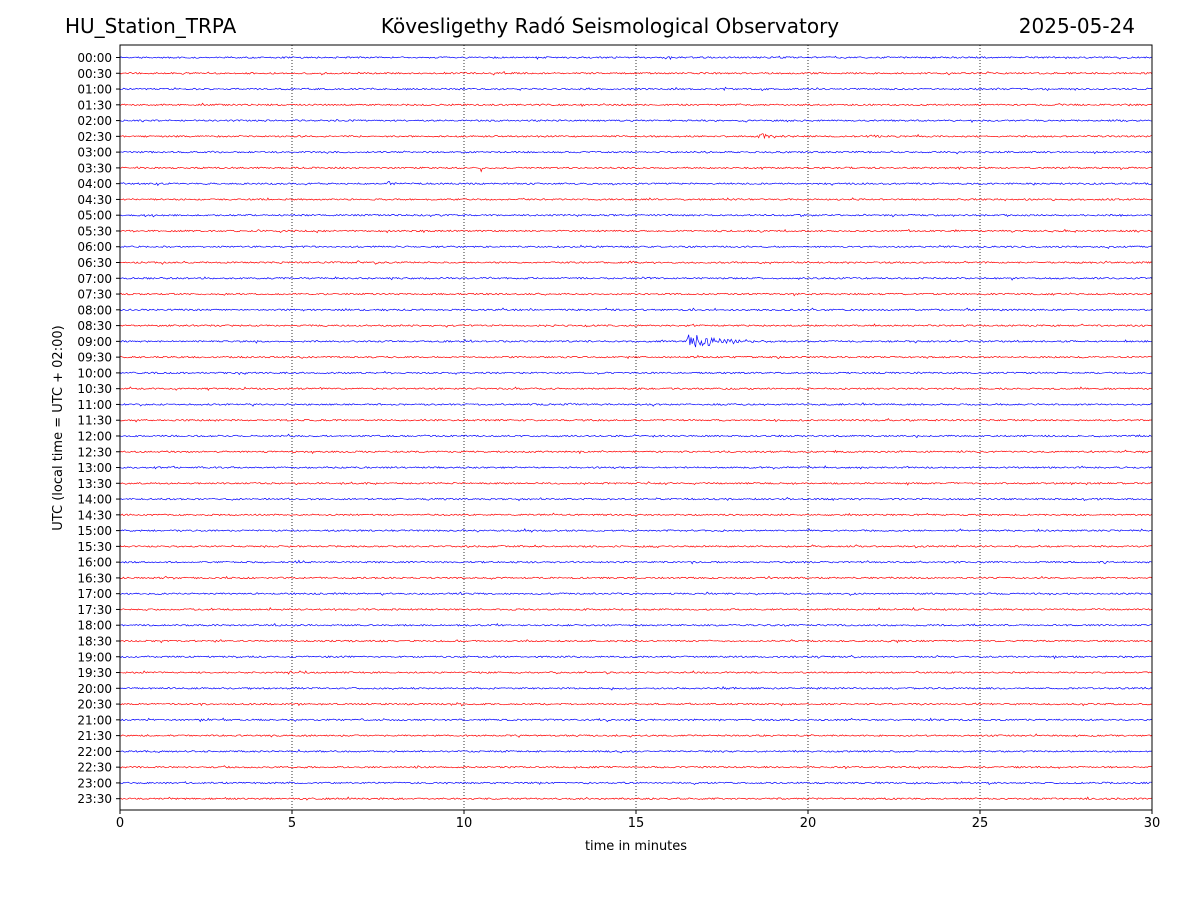 This screenshot has width=1200, height=900. Describe the element at coordinates (94, 168) in the screenshot. I see `y-tick-label: 03:30` at that location.